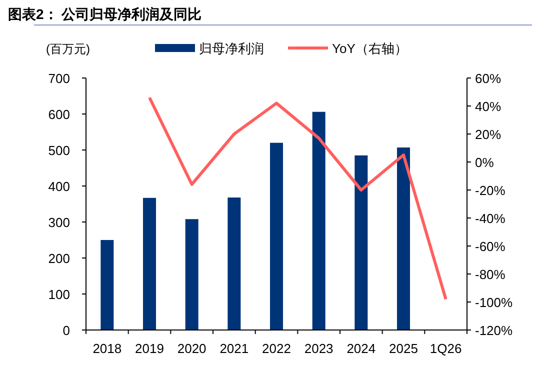 The image size is (534, 392). Describe the element at coordinates (59, 114) in the screenshot. I see `y-tick-label: 600` at that location.